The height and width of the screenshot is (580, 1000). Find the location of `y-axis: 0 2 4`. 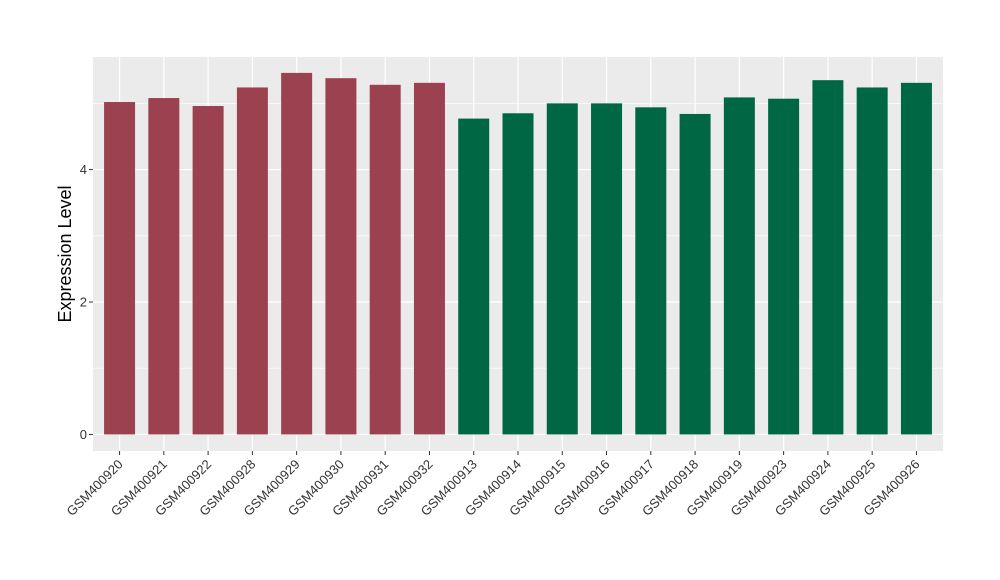

y-axis: 0 2 4 is located at coordinates (86, 302).